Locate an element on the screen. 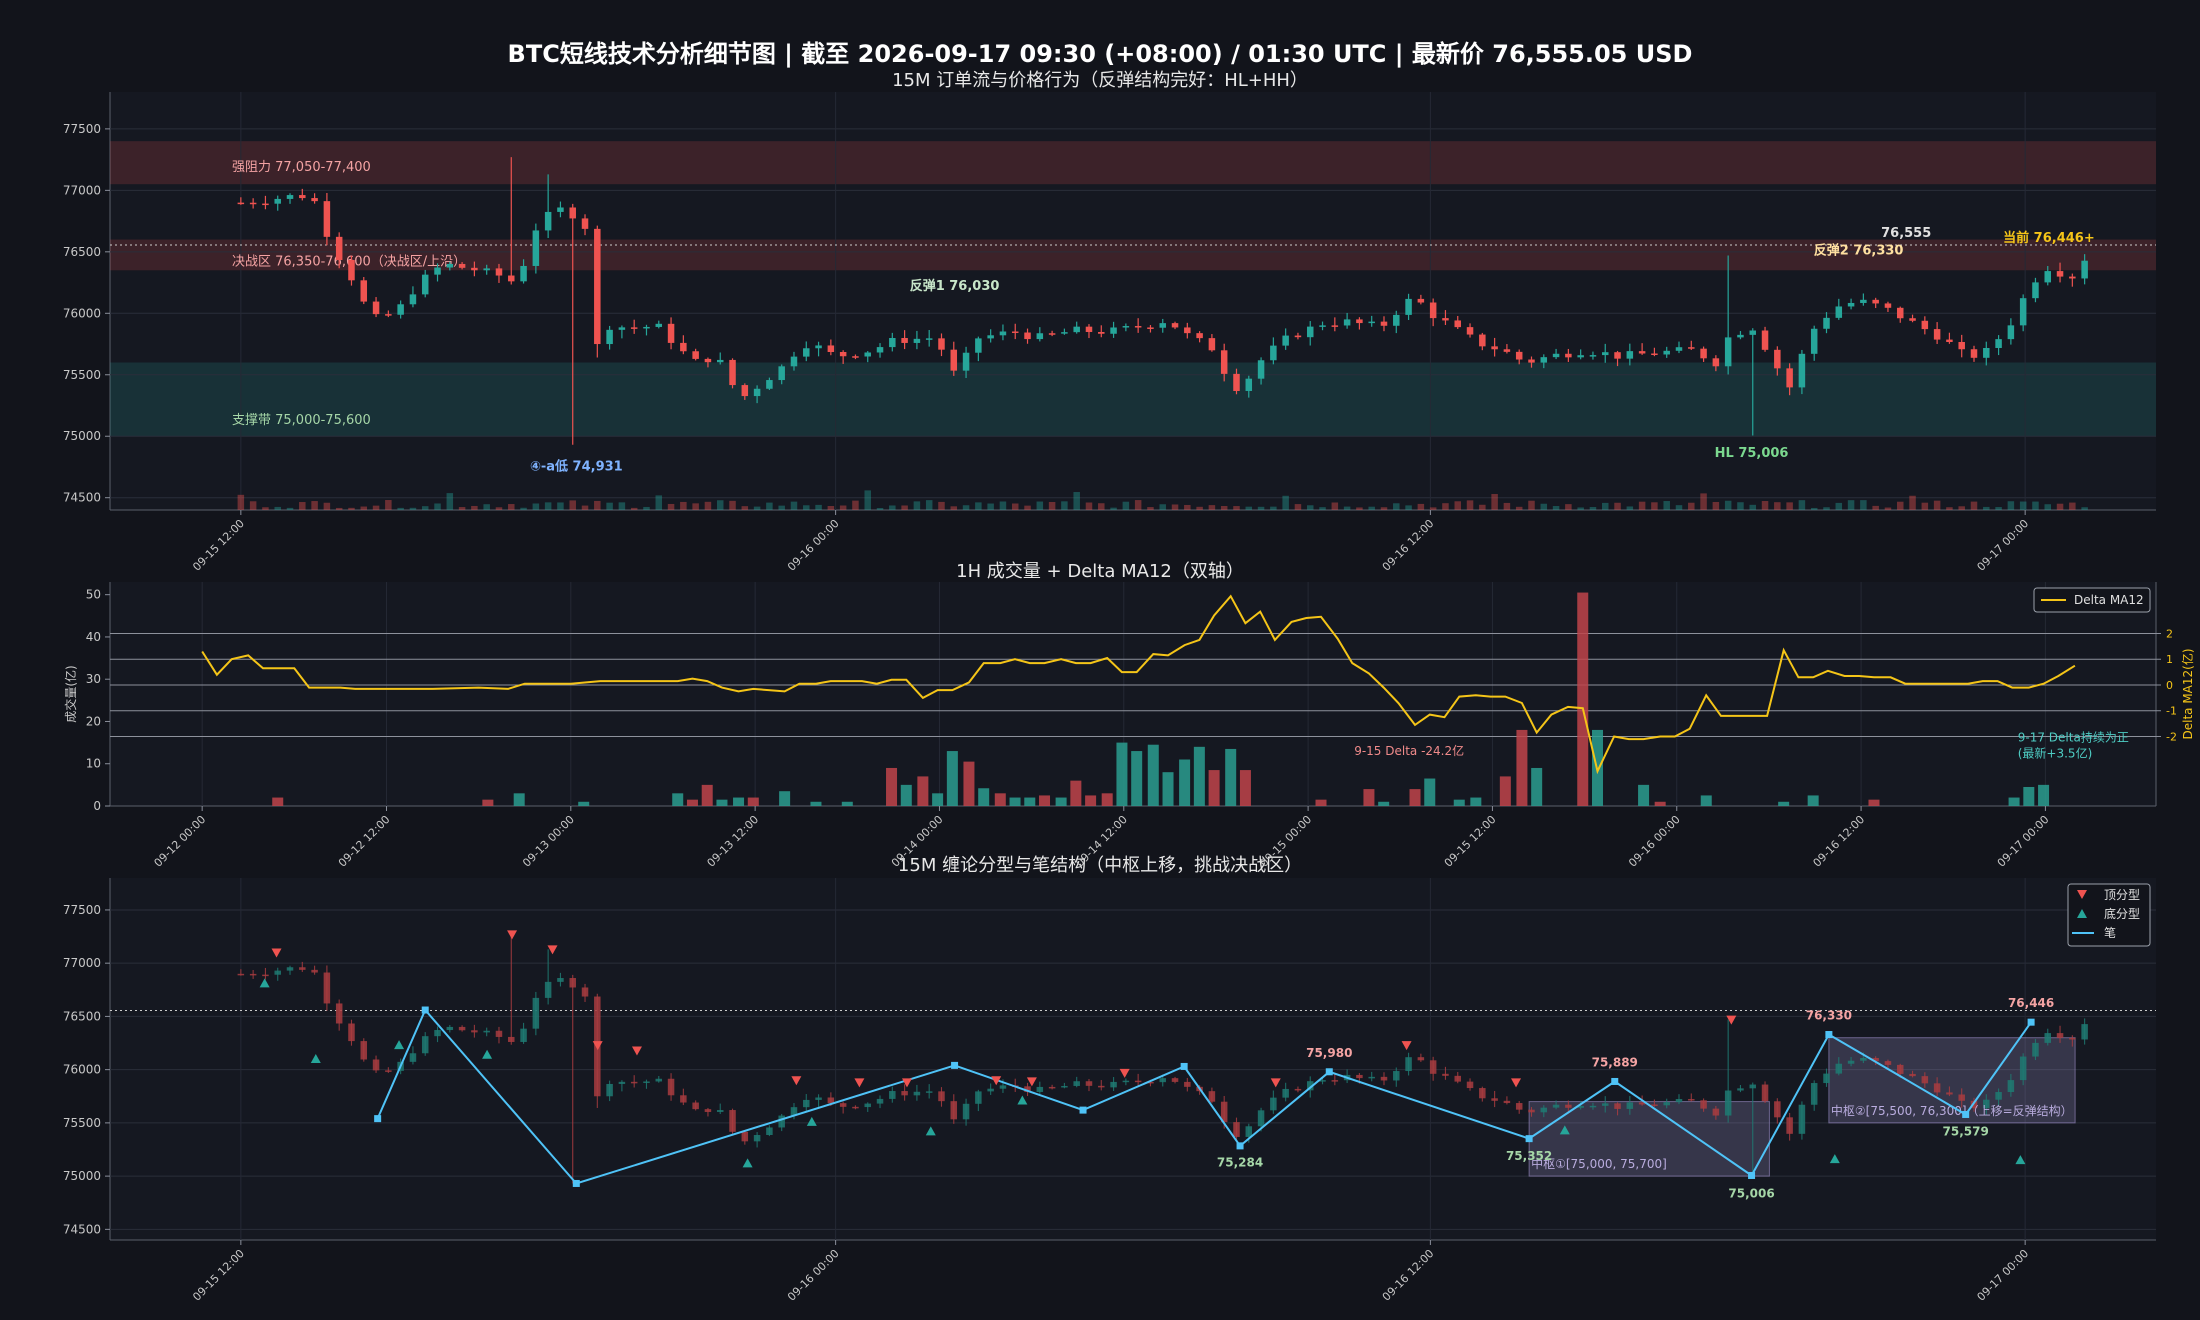  p1-annotation: 反弹1 76,030 is located at coordinates (955, 286).